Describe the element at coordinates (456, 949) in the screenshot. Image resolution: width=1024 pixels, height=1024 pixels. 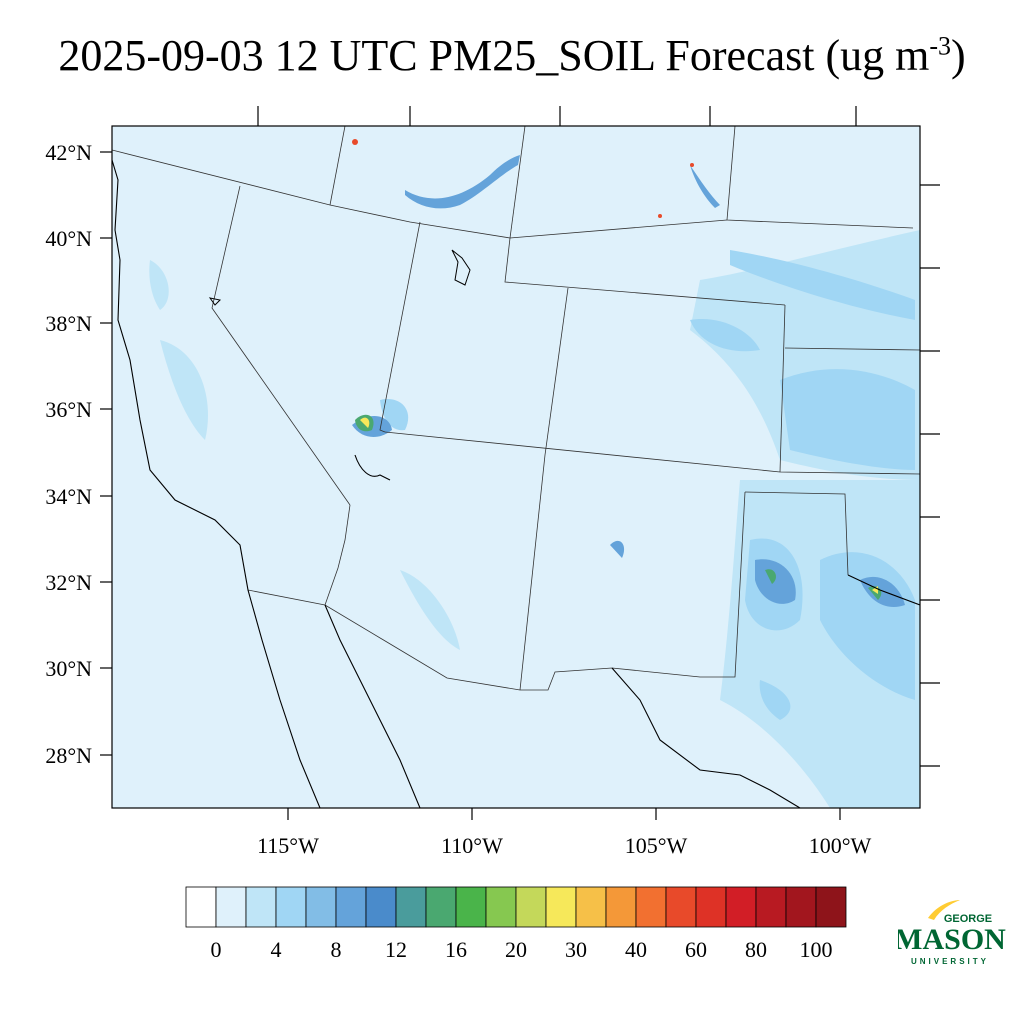
I see `colorbar-label: 16` at that location.